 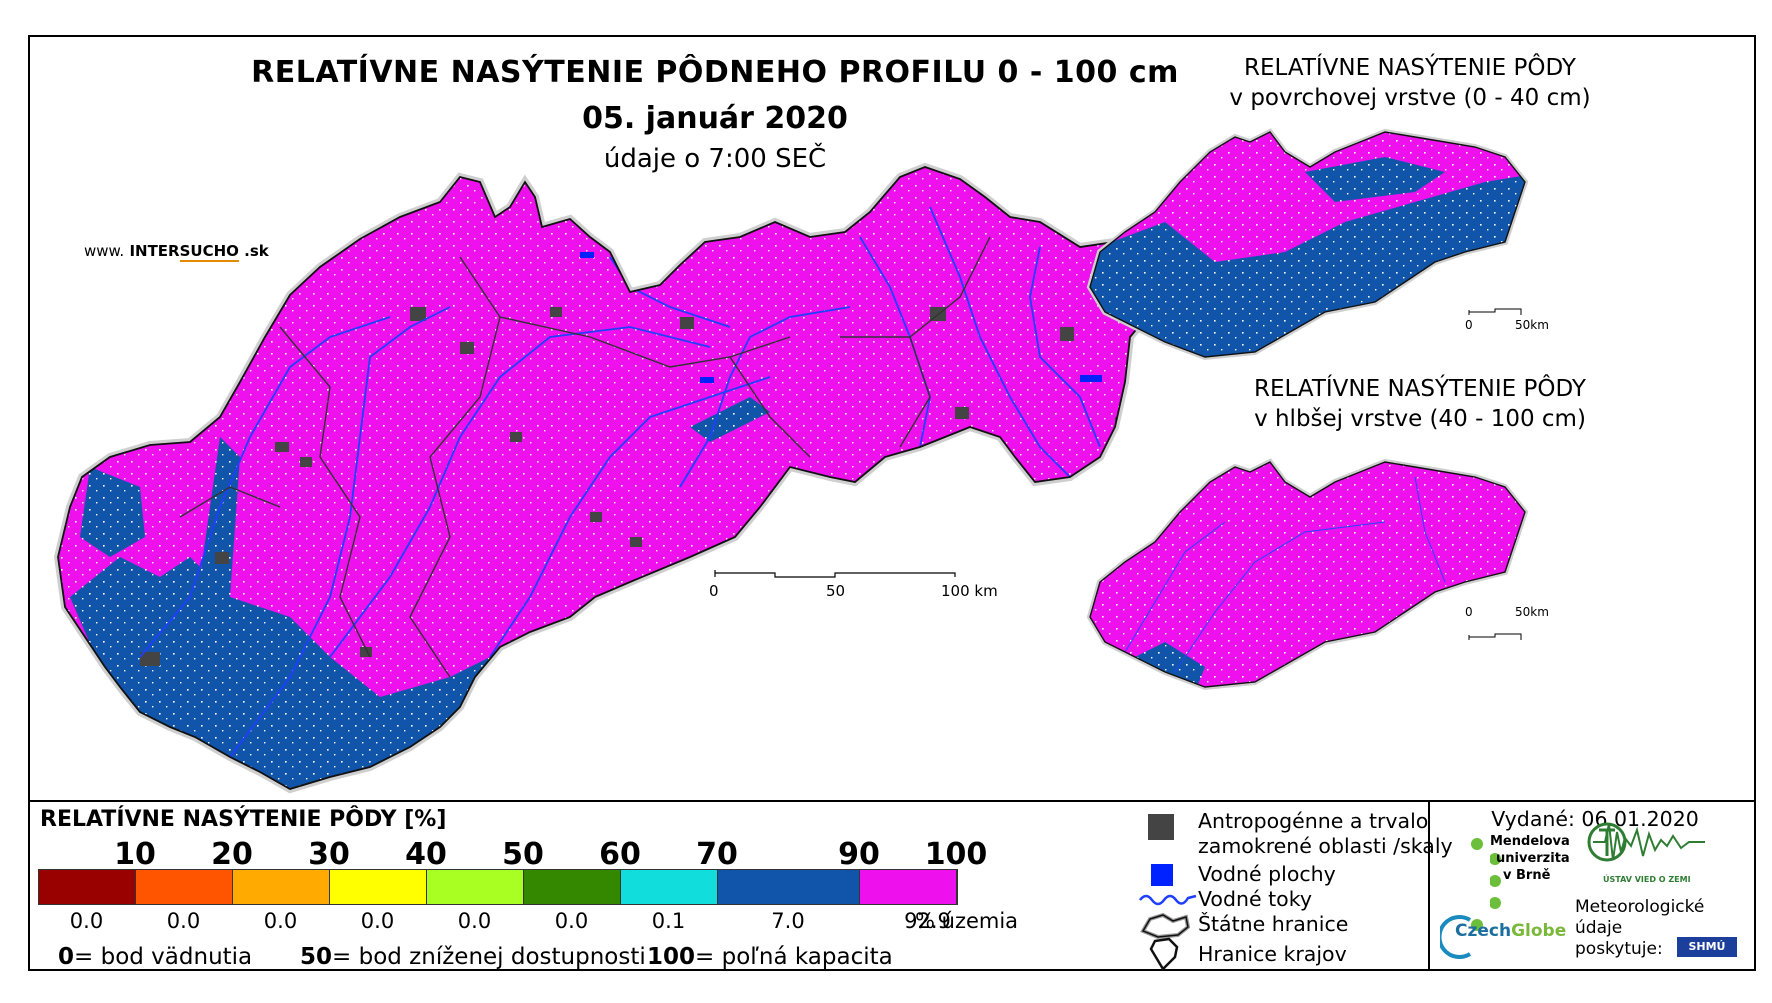 What do you see at coordinates (1255, 899) in the screenshot?
I see `legend-rivers: Vodné toky` at bounding box center [1255, 899].